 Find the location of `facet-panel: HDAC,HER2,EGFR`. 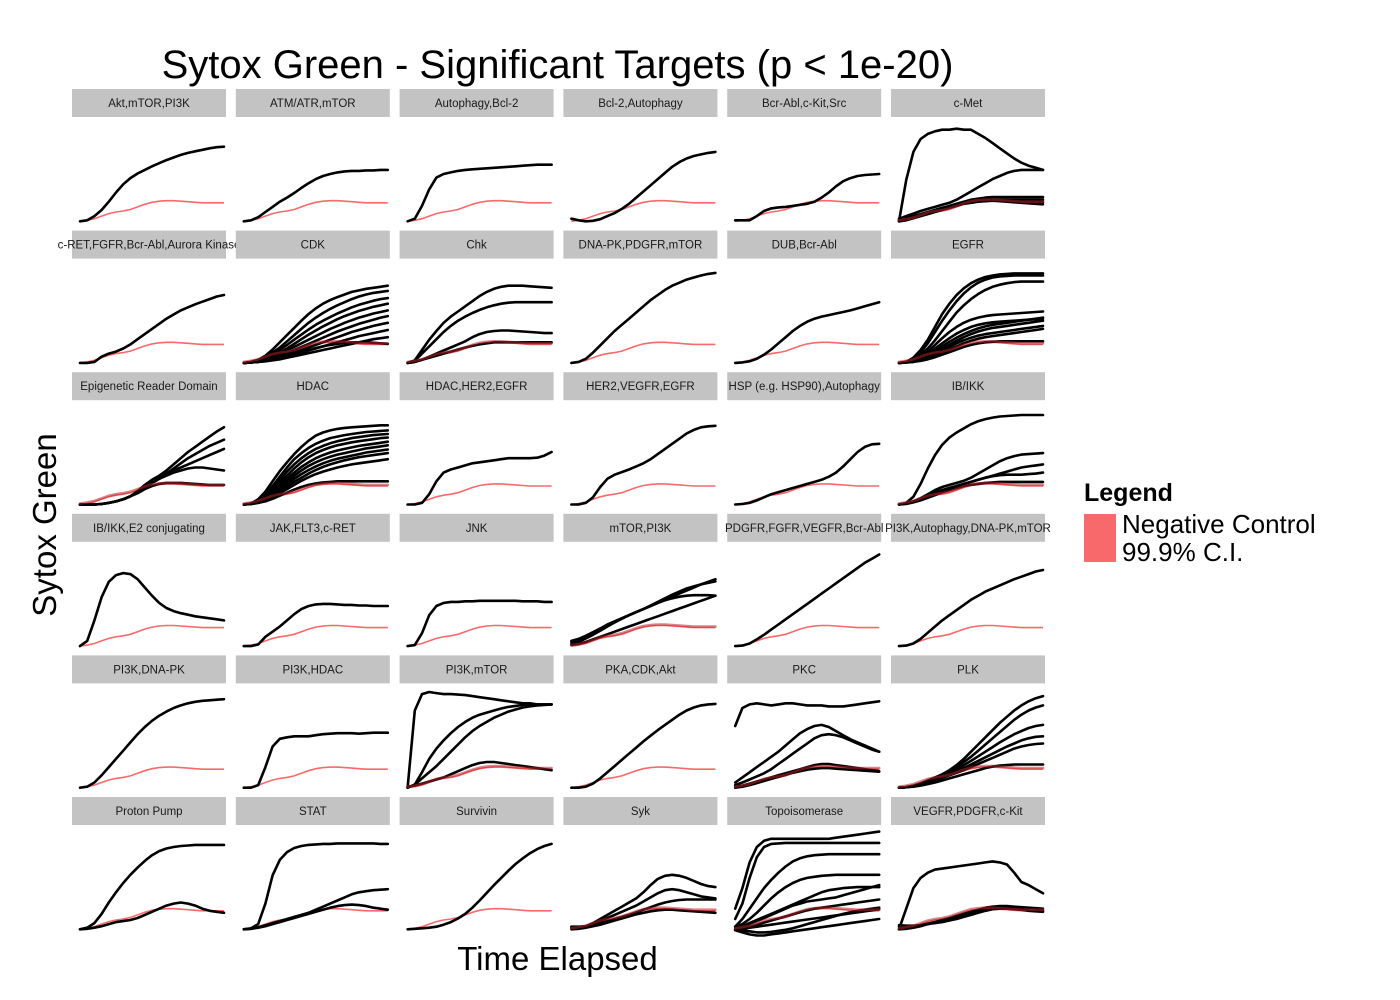

facet-panel: HDAC,HER2,EGFR is located at coordinates (476, 439).